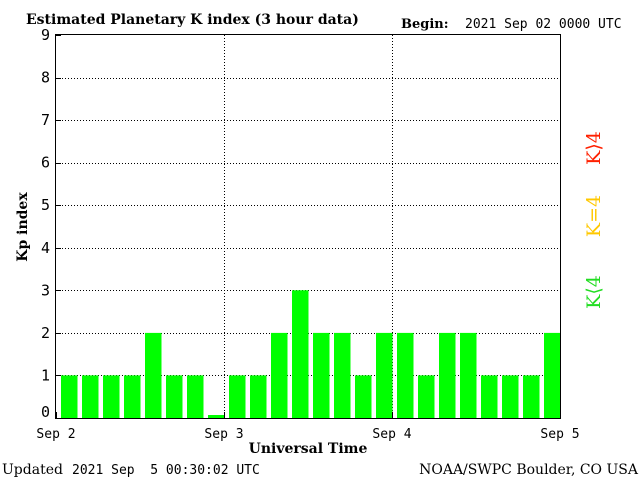  I want to click on y-tick-label: 5, so click(45, 205).